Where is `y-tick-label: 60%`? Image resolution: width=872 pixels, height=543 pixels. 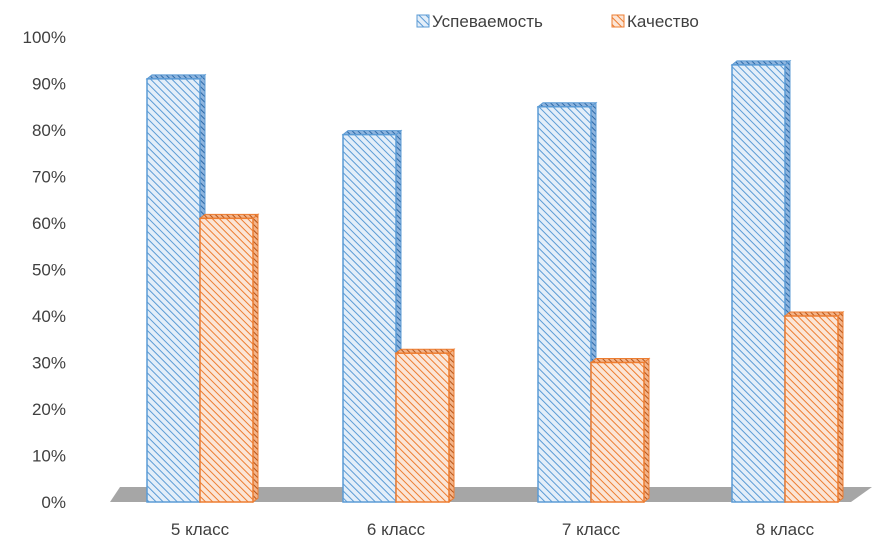
y-tick-label: 60% is located at coordinates (49, 223).